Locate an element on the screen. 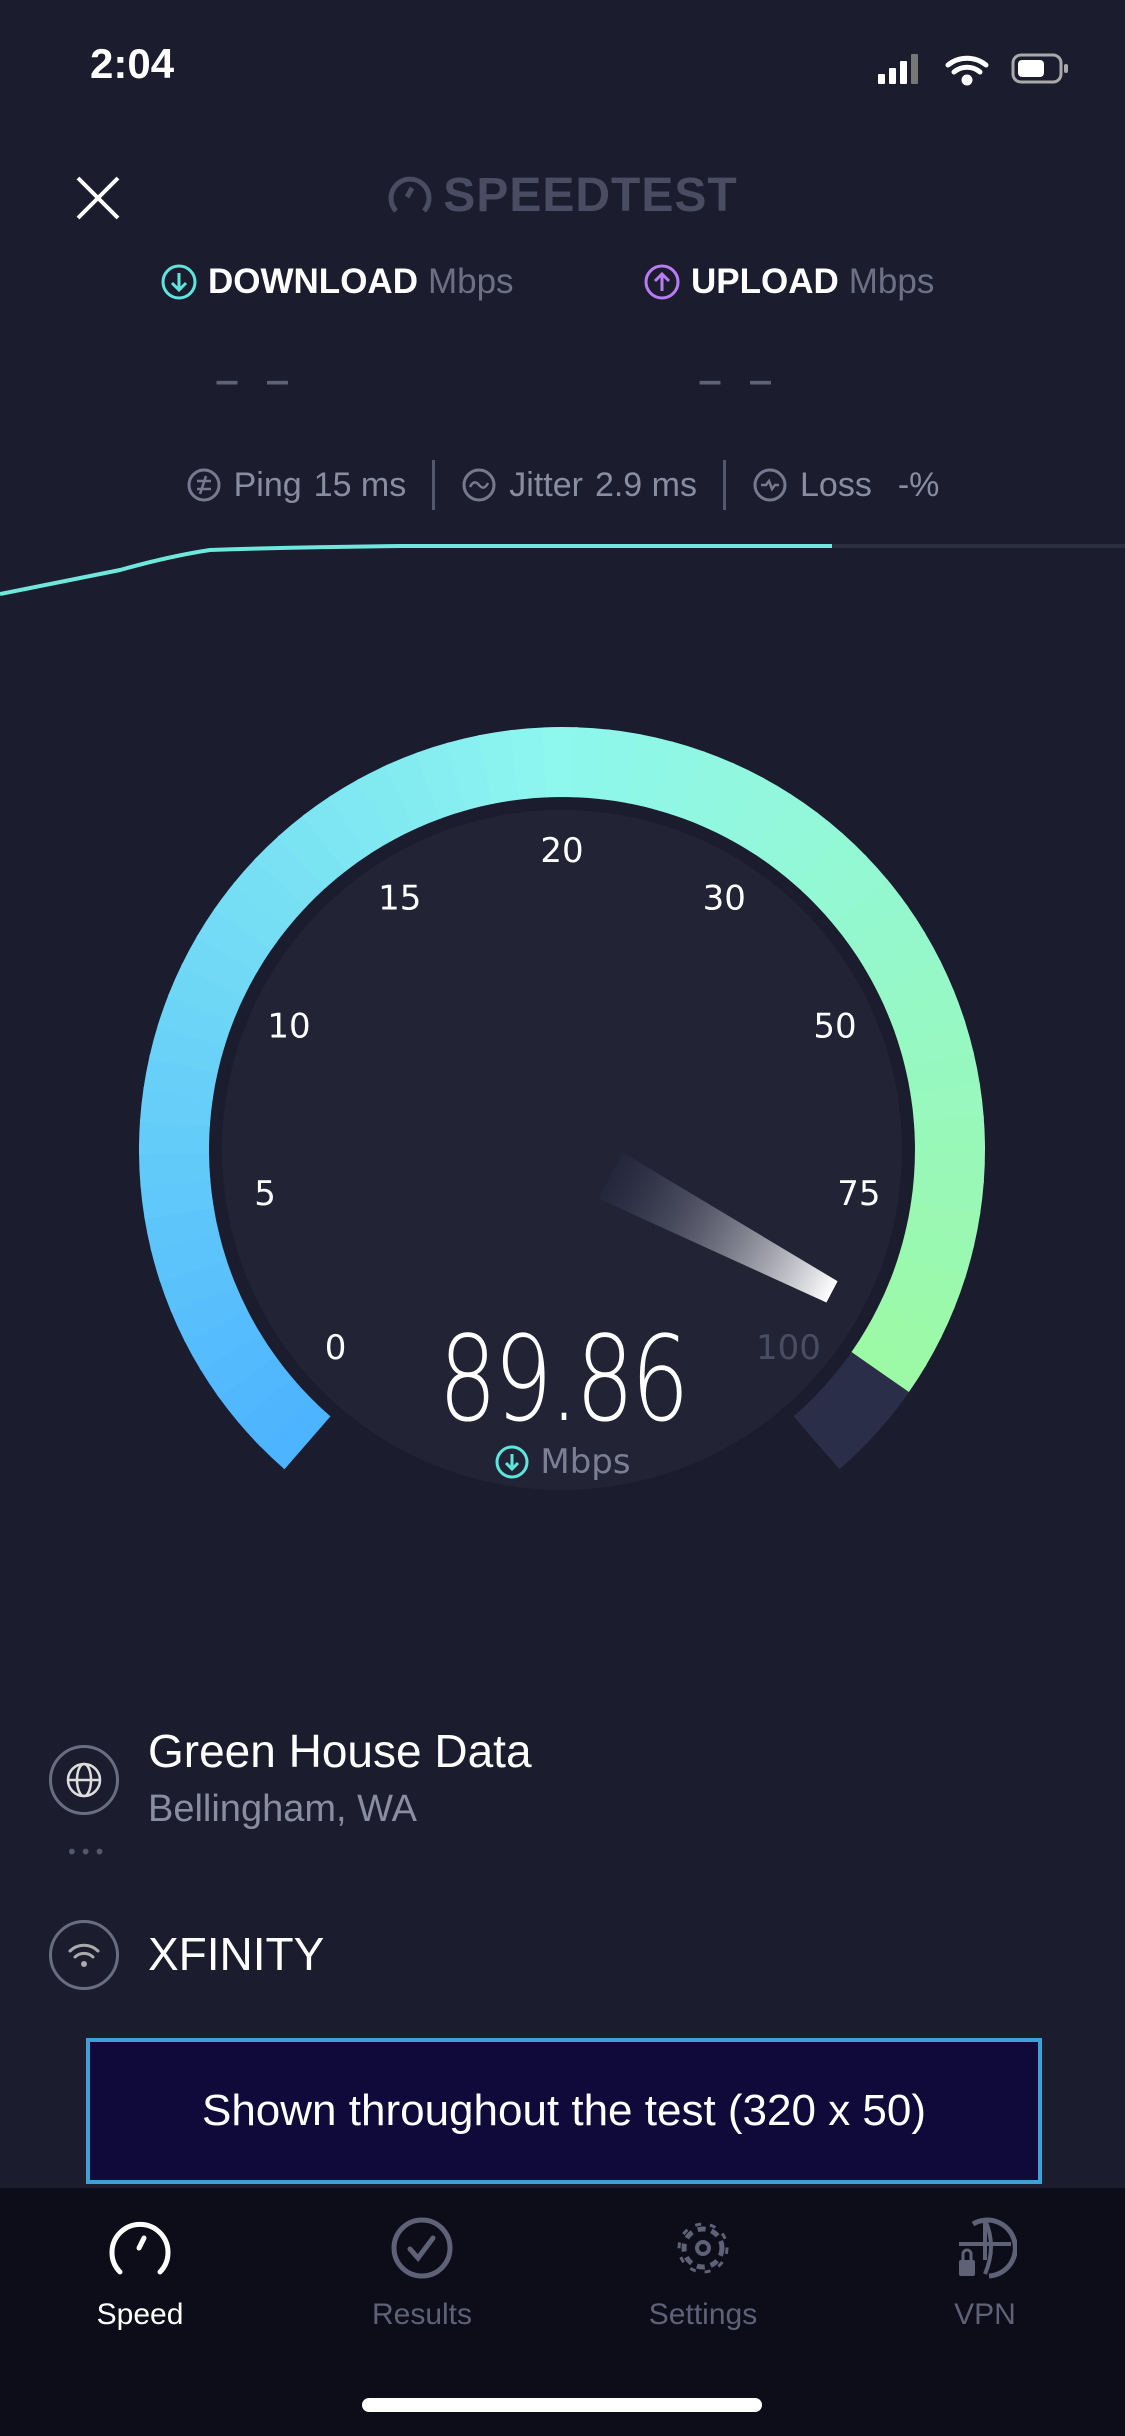 The image size is (1125, 2436). settings-gear-icon is located at coordinates (703, 2248).